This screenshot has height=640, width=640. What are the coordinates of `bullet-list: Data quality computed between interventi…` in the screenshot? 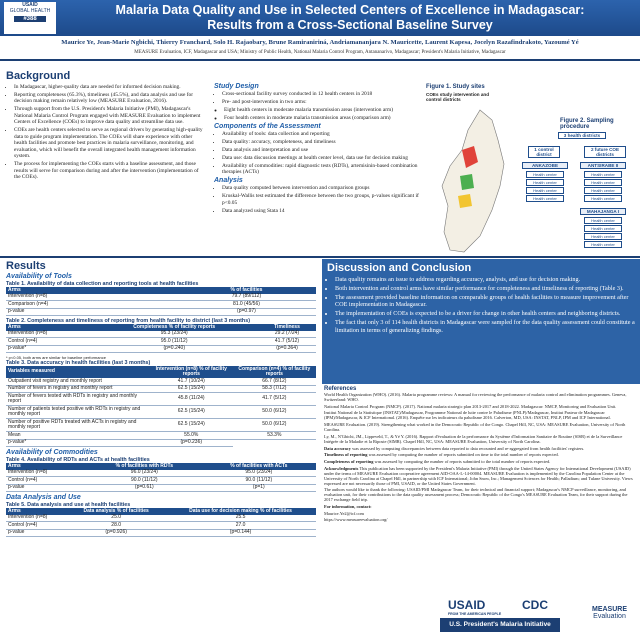 It's located at (316, 199).